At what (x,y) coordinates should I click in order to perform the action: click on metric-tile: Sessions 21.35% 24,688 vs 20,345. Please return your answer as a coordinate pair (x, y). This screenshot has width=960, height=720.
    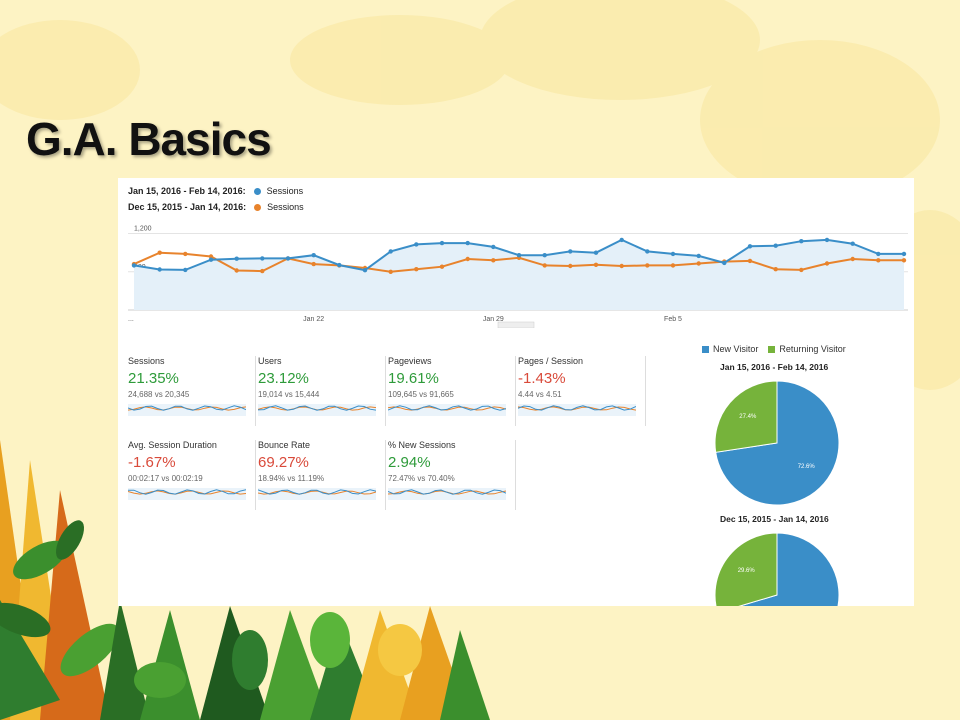
    Looking at the image, I should click on (192, 393).